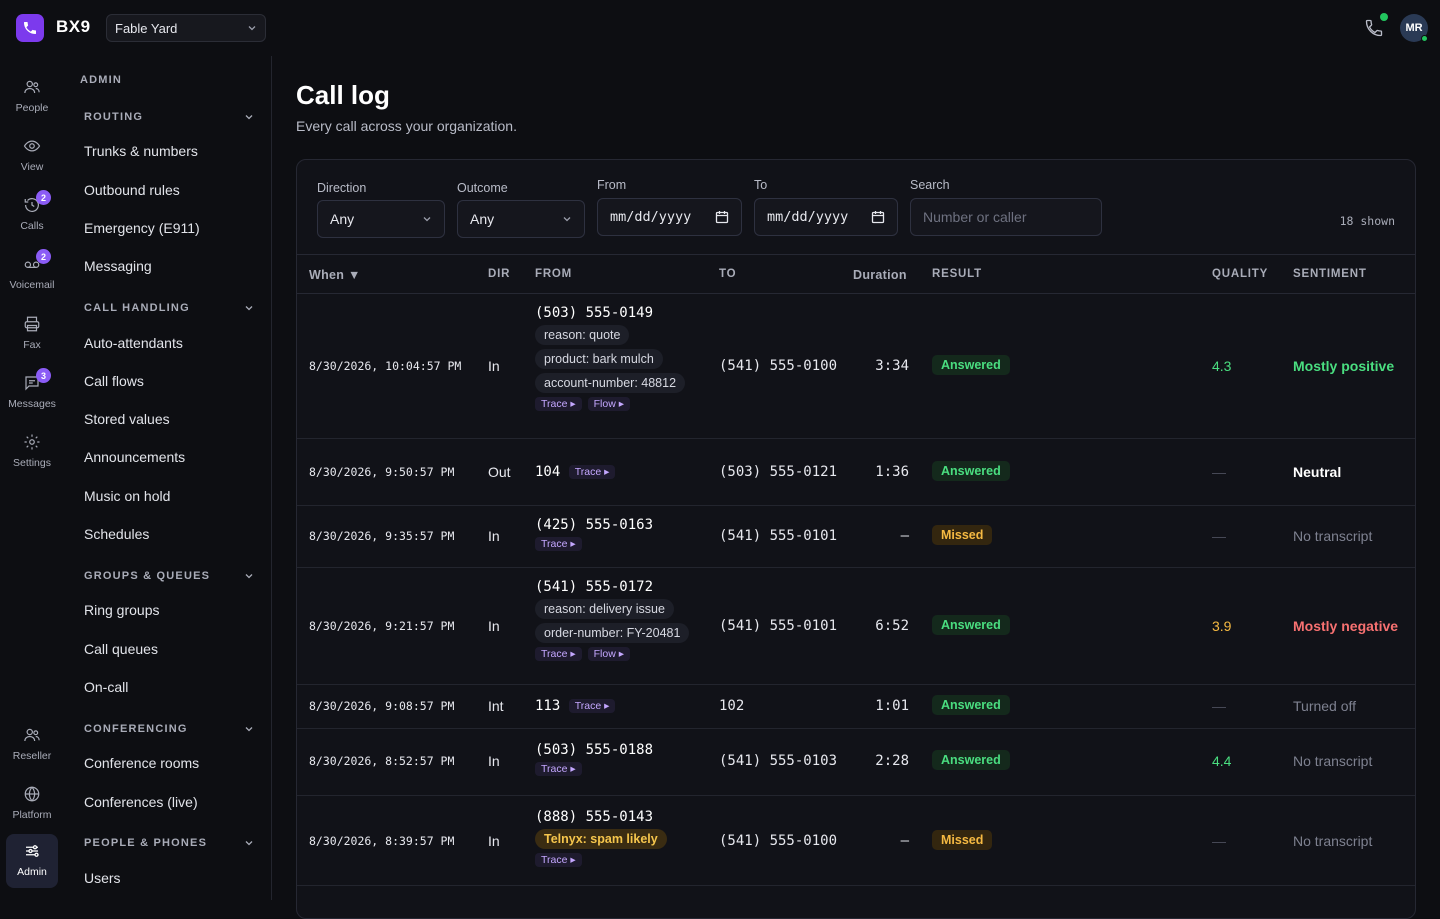 The image size is (1440, 919). What do you see at coordinates (32, 108) in the screenshot?
I see `rail-label: People` at bounding box center [32, 108].